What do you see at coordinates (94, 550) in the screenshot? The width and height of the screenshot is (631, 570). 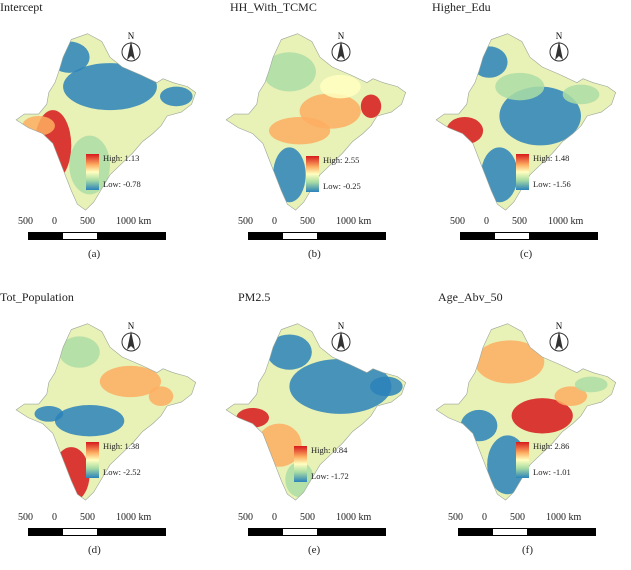 I see `panel-label: (d)` at bounding box center [94, 550].